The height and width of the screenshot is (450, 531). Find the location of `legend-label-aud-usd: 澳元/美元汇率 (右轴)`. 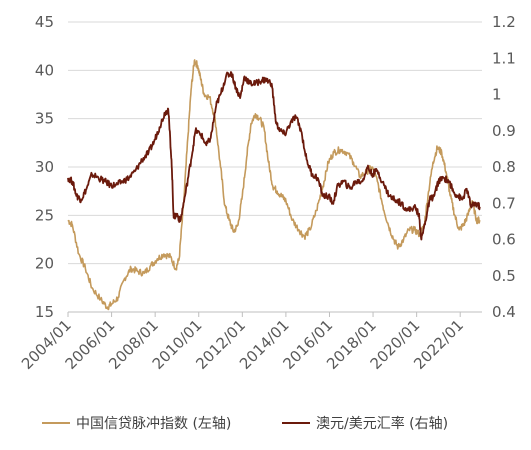

legend-label-aud-usd: 澳元/美元汇率 (右轴) is located at coordinates (382, 423).